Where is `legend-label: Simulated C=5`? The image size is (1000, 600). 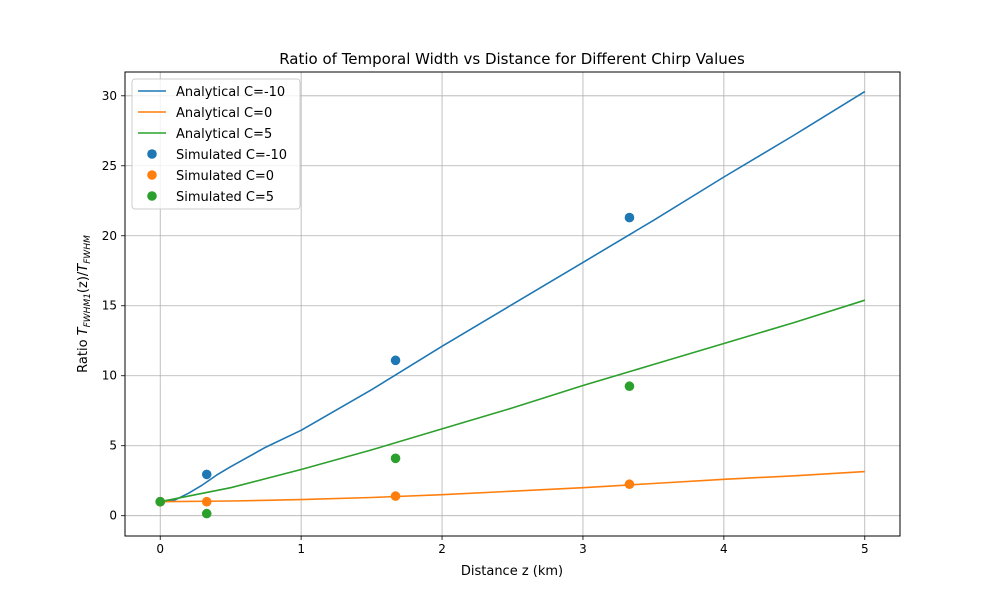
legend-label: Simulated C=5 is located at coordinates (225, 197).